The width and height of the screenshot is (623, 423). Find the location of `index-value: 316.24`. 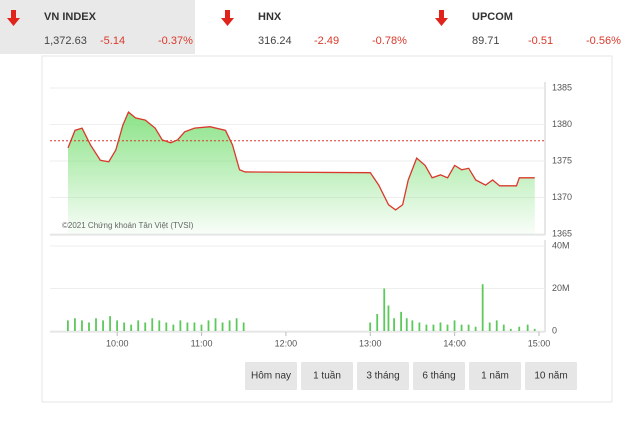

index-value: 316.24 is located at coordinates (275, 41).